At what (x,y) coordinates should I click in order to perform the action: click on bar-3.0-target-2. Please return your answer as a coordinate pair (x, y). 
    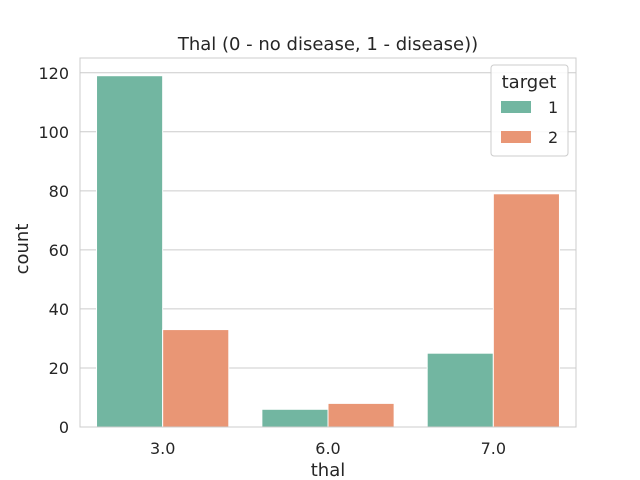
    Looking at the image, I should click on (196, 378).